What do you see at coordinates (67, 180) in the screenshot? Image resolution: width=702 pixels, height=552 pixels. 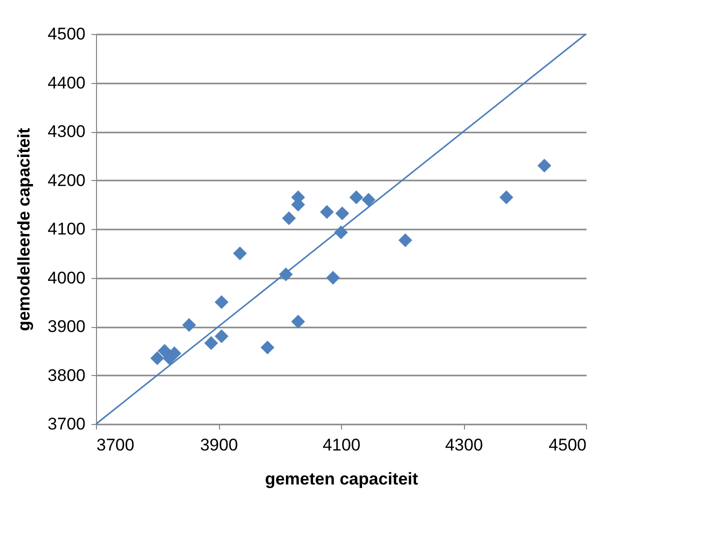 I see `y-tick-label: 4200` at bounding box center [67, 180].